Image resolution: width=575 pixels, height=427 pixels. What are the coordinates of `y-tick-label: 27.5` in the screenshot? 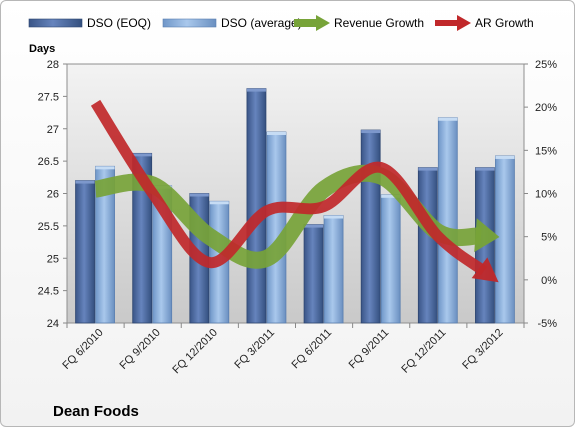 It's located at (48, 97).